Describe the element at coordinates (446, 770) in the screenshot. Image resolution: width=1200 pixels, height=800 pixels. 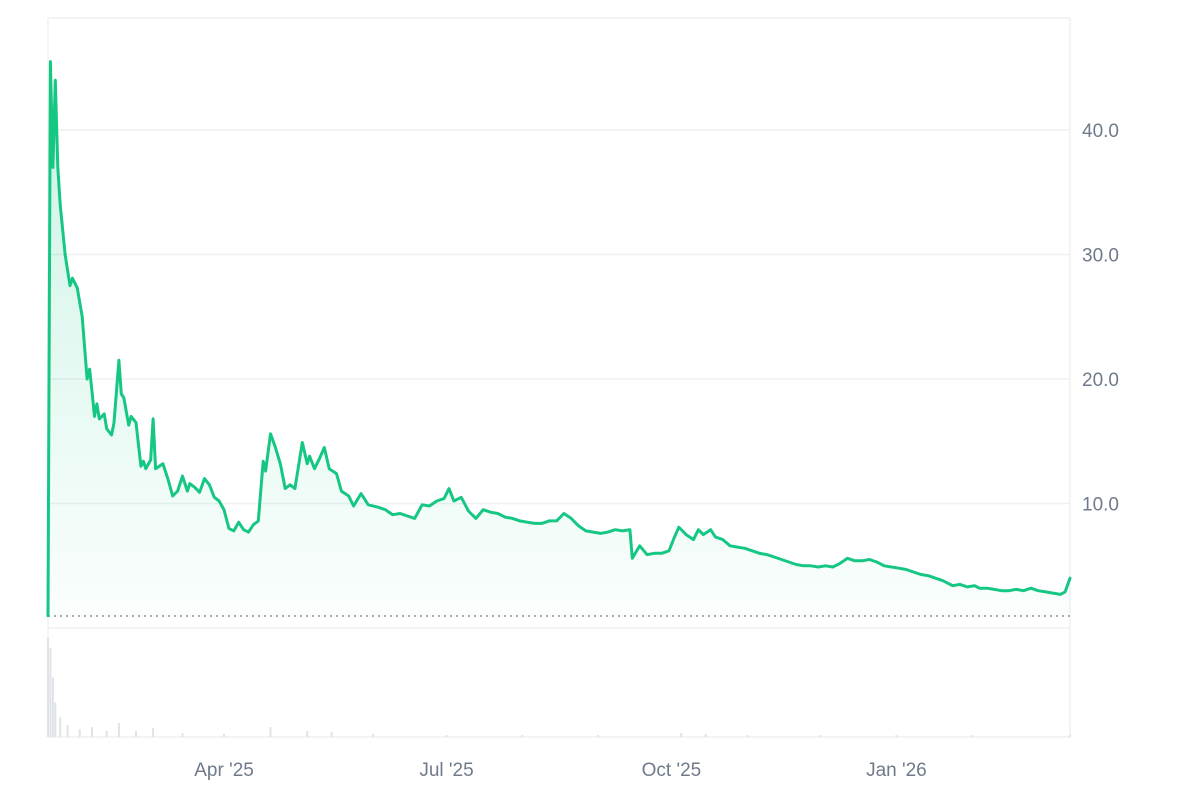
I see `x-tick-label: Jul '25` at that location.